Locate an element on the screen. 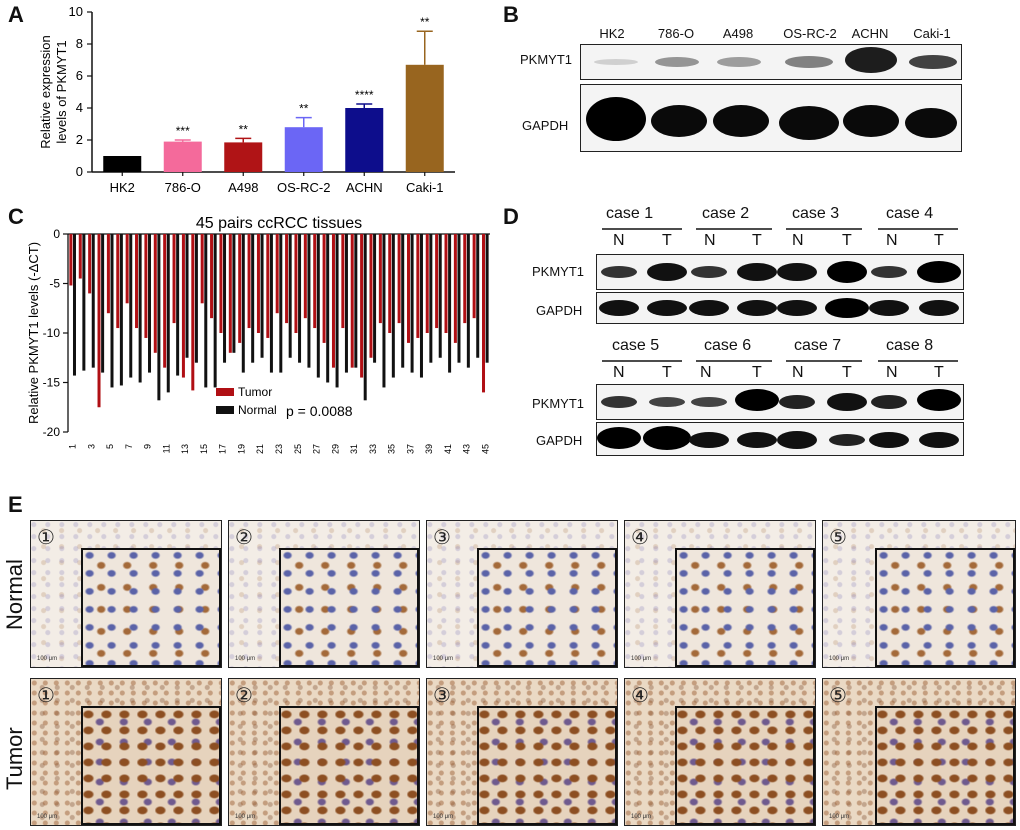 The image size is (1020, 830). case-label-2: case 2 is located at coordinates (726, 213).